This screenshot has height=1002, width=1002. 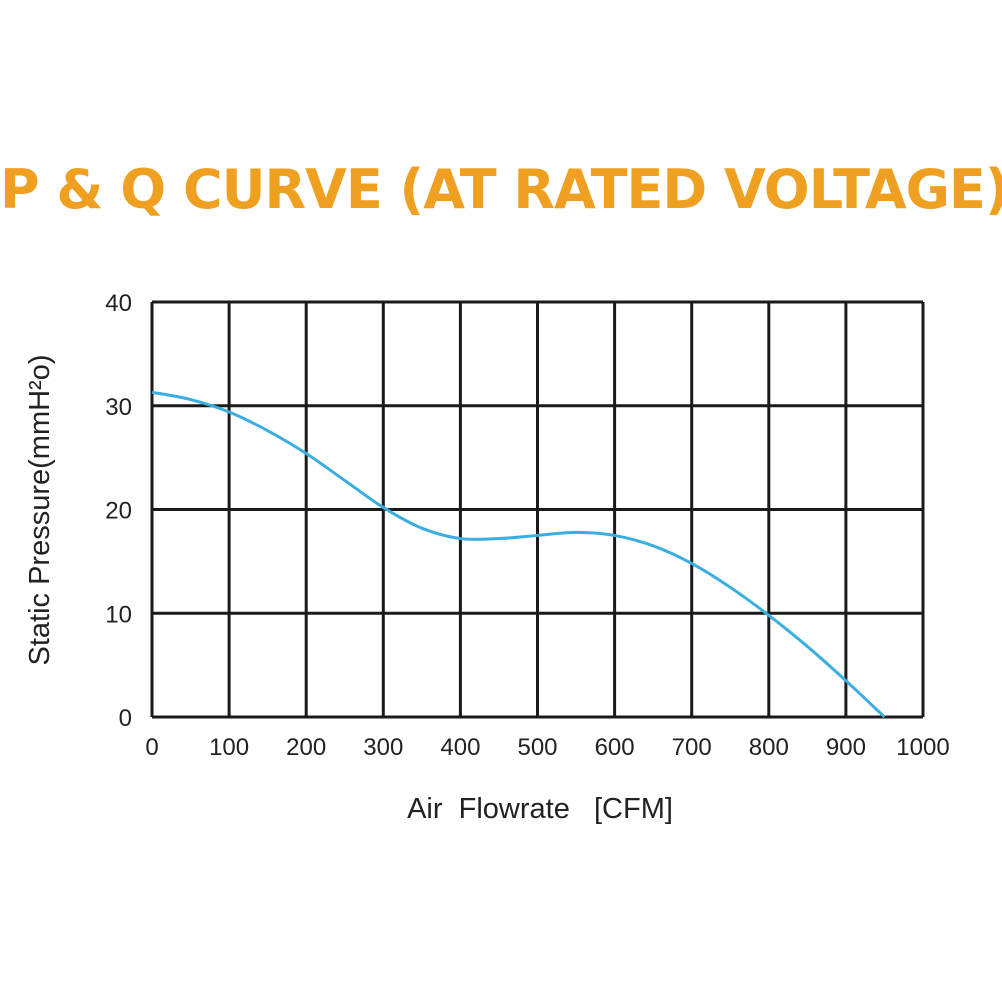 I want to click on y-tick-label: 30, so click(x=118, y=407).